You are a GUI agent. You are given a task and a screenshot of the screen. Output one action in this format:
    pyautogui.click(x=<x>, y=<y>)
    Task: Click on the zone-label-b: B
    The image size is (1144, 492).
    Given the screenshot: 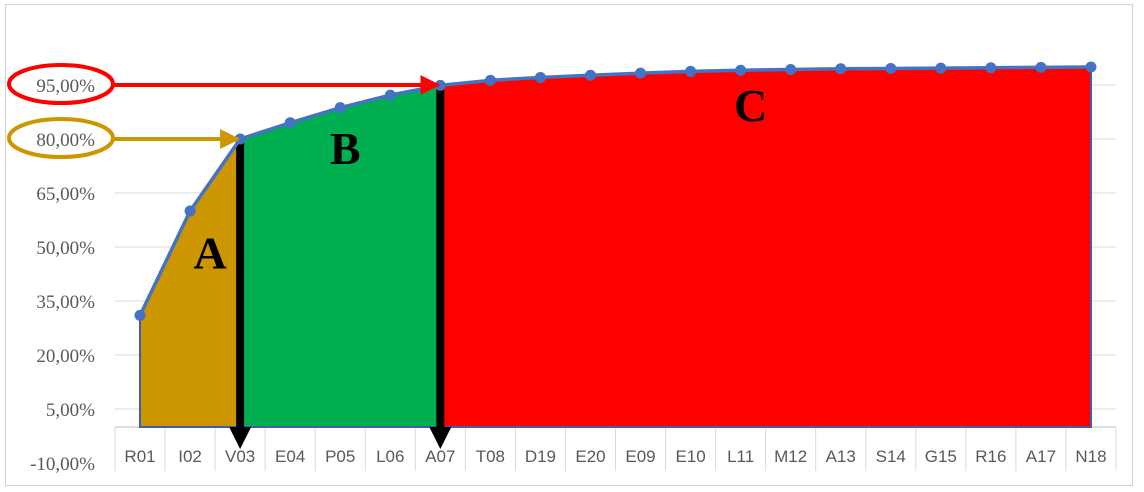 What is the action you would take?
    pyautogui.click(x=345, y=148)
    